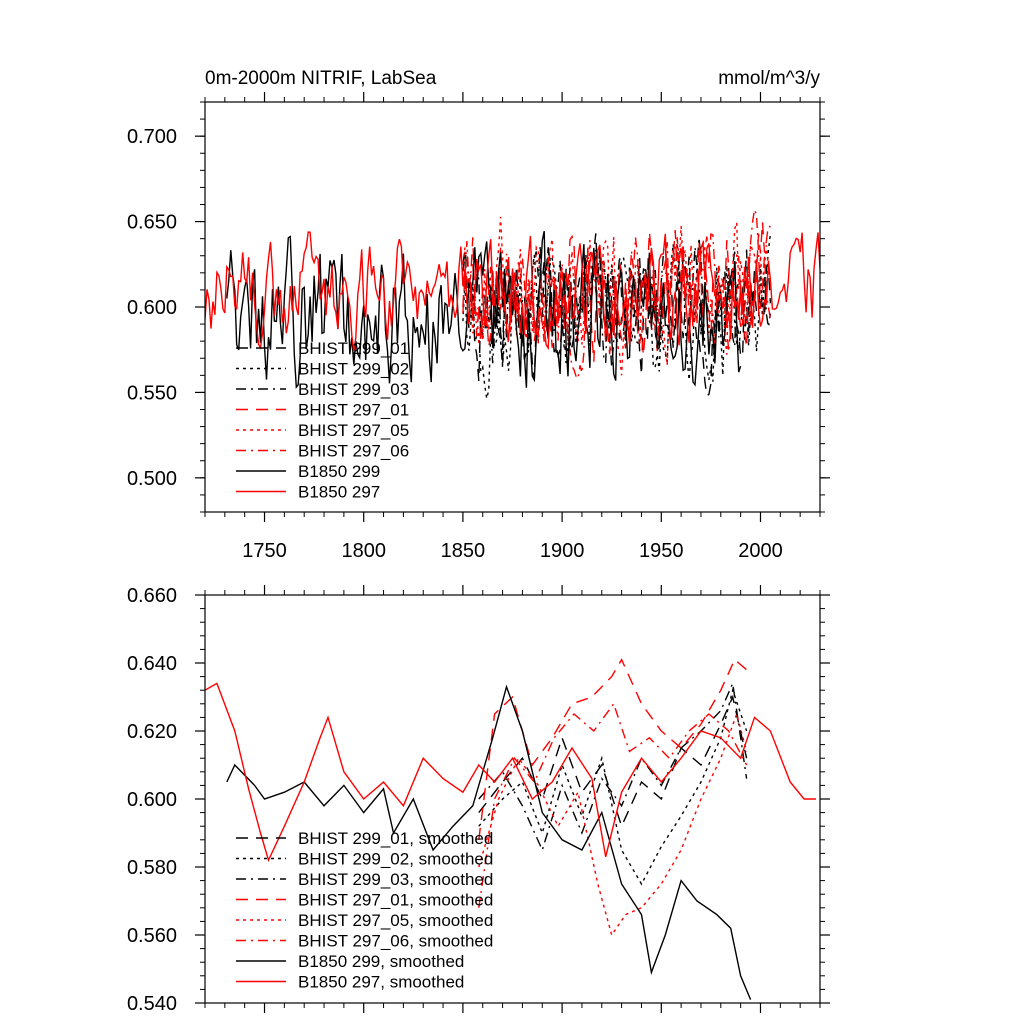  What do you see at coordinates (353, 348) in the screenshot?
I see `legend-label: BHIST 299_01` at bounding box center [353, 348].